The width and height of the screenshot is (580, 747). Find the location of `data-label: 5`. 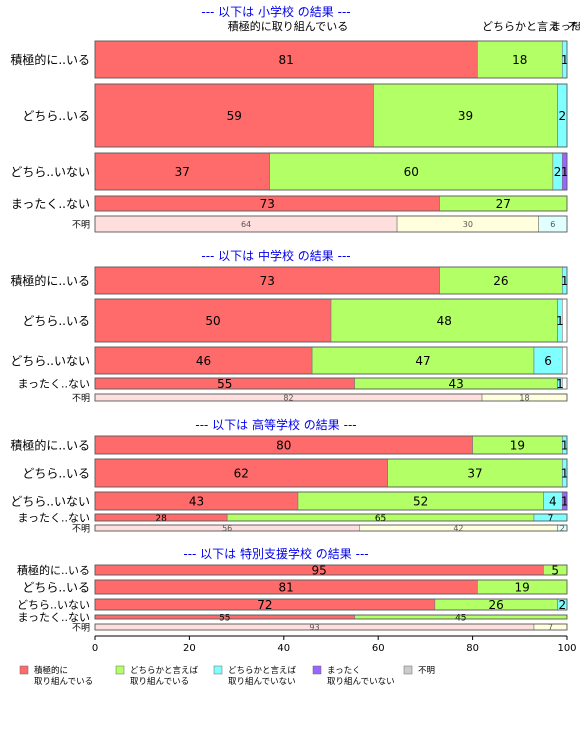

data-label: 5 is located at coordinates (555, 571).